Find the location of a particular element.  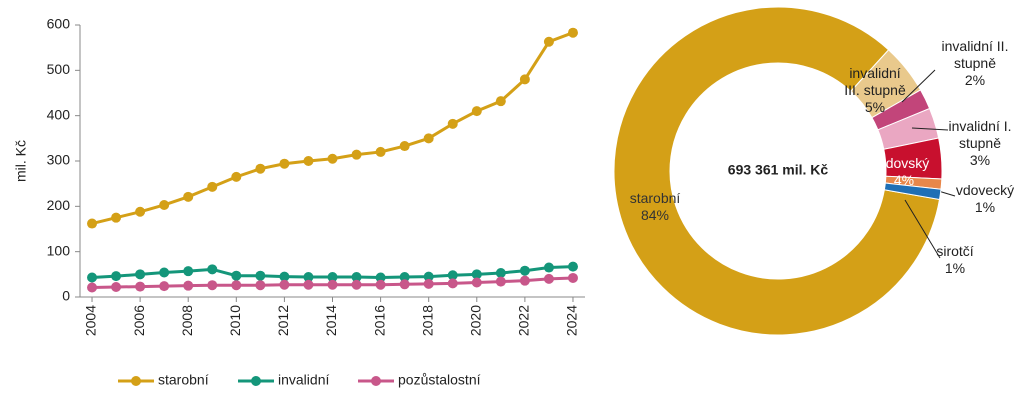

y-tick-label: 500 is located at coordinates (59, 69).